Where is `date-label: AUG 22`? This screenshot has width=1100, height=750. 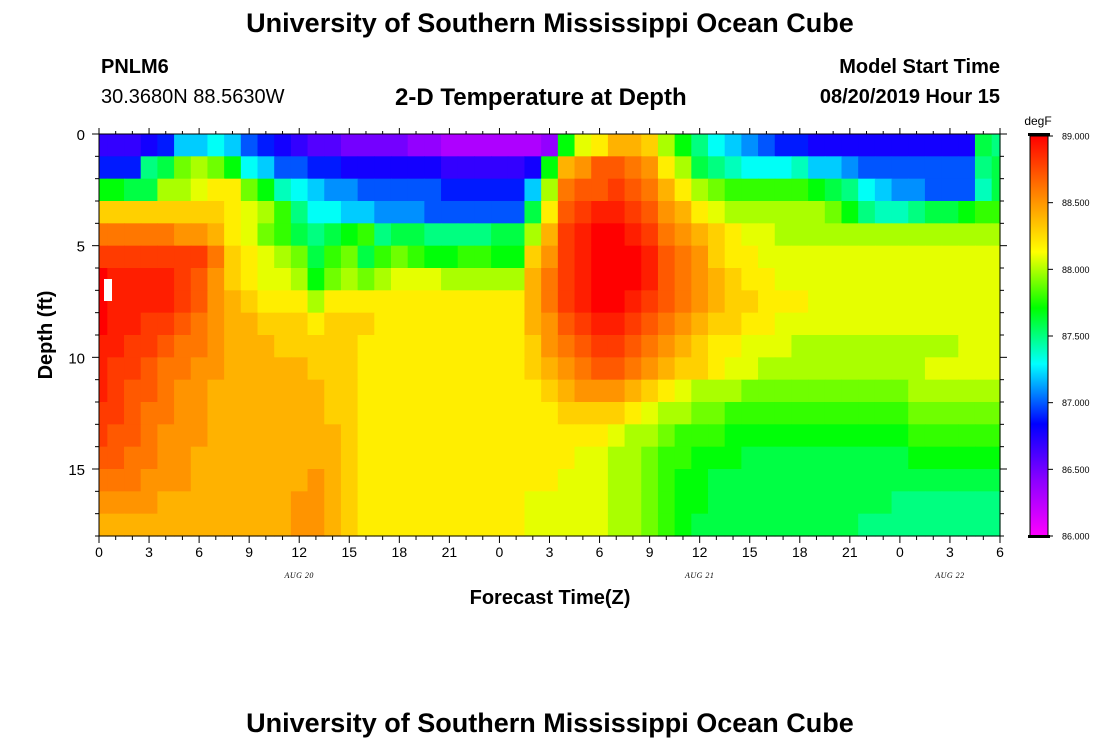
date-label: AUG 22 is located at coordinates (949, 575).